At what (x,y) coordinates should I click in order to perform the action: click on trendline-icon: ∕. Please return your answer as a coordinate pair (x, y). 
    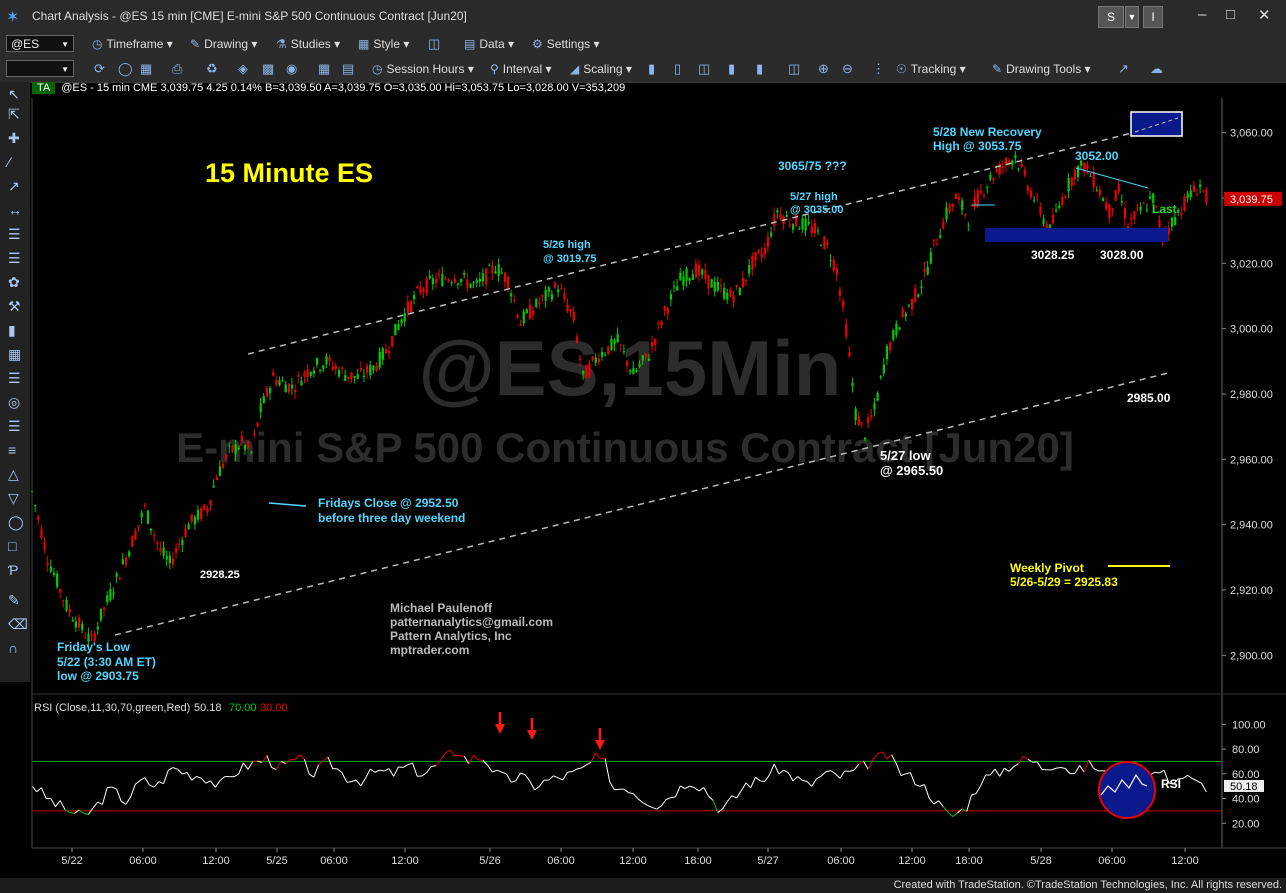
    Looking at the image, I should click on (9, 162).